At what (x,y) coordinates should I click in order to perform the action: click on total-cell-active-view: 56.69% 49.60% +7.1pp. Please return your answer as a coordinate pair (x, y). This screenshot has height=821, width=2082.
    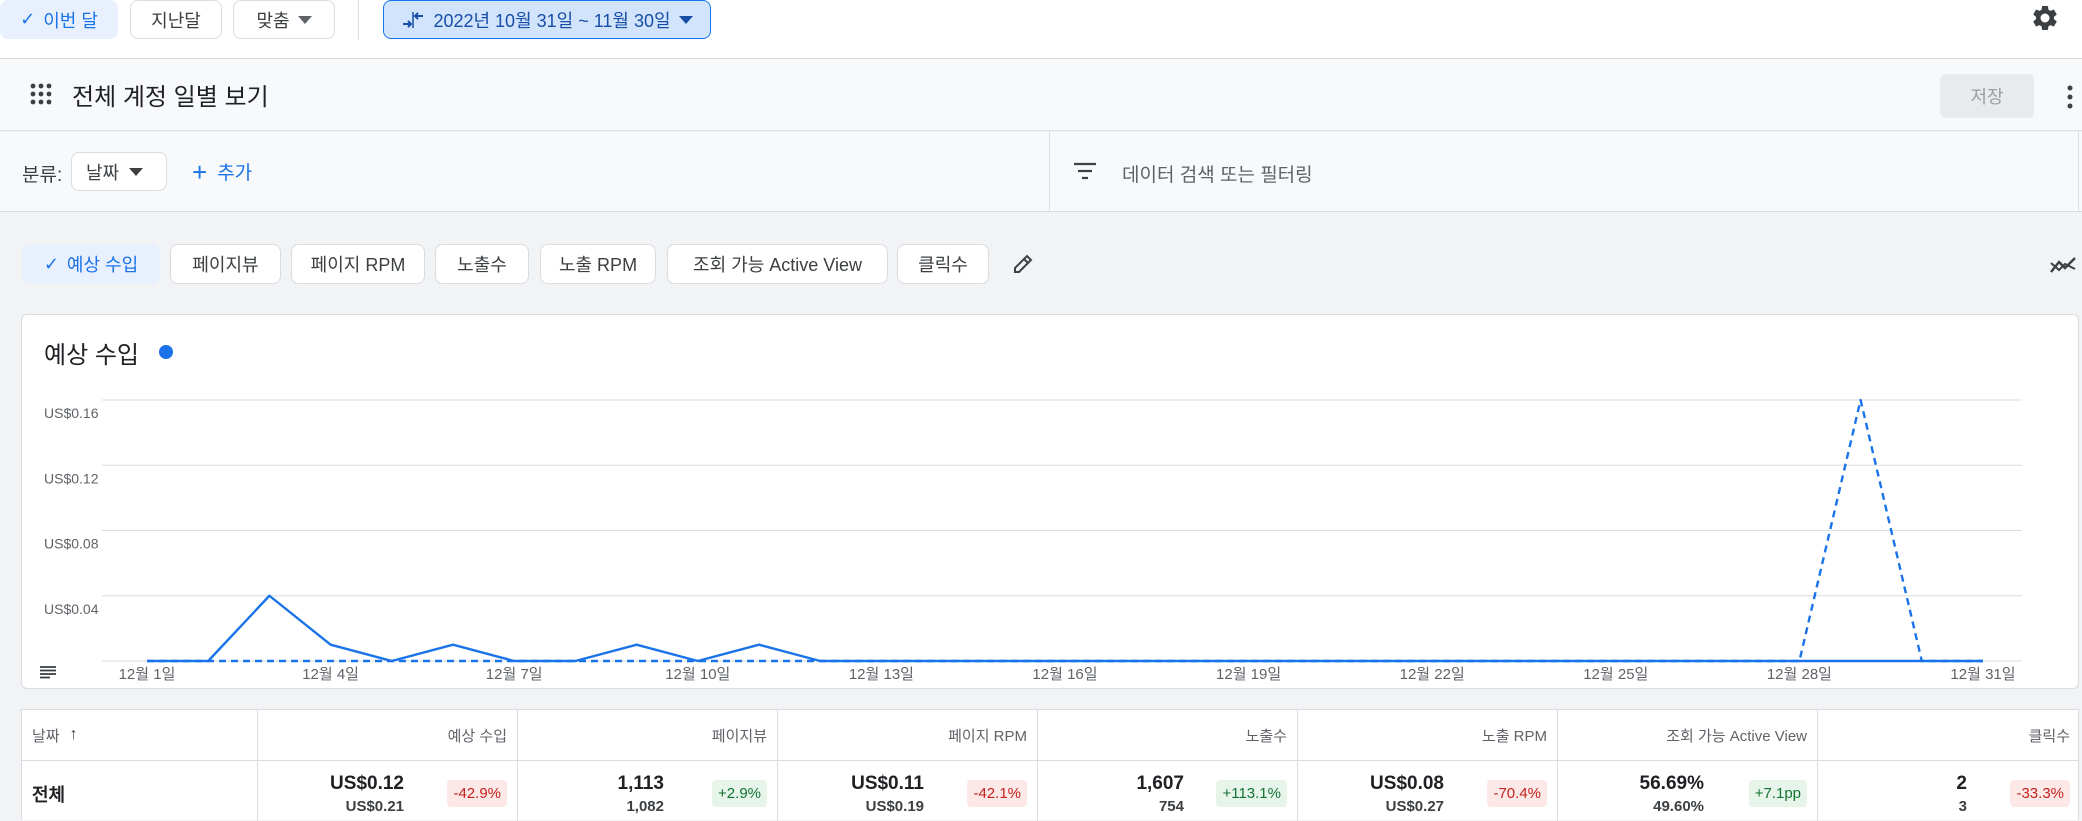
    Looking at the image, I should click on (1688, 791).